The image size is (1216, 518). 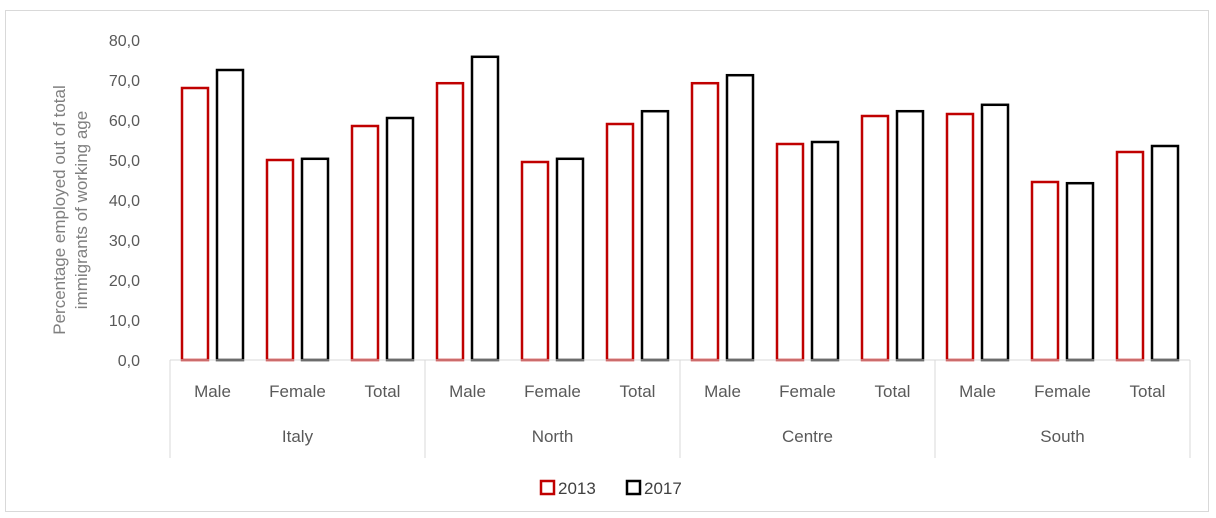 I want to click on y-axis-ticks: 0,0 10,0 20,0 30,0 40,0 50,0 60,0 70,0 80,0, so click(x=124, y=201).